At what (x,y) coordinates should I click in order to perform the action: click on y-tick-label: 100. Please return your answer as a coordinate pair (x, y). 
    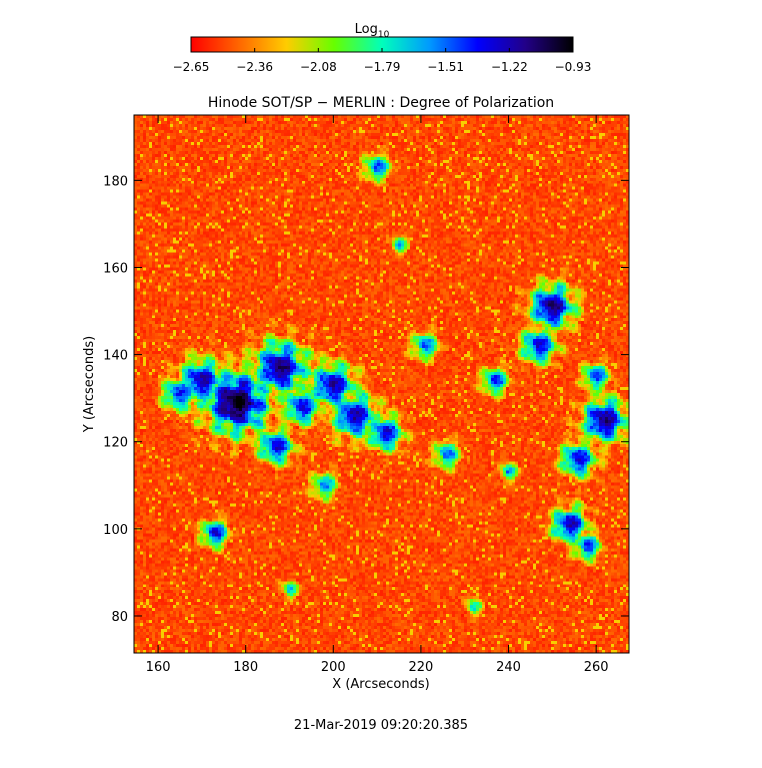
    Looking at the image, I should click on (115, 530).